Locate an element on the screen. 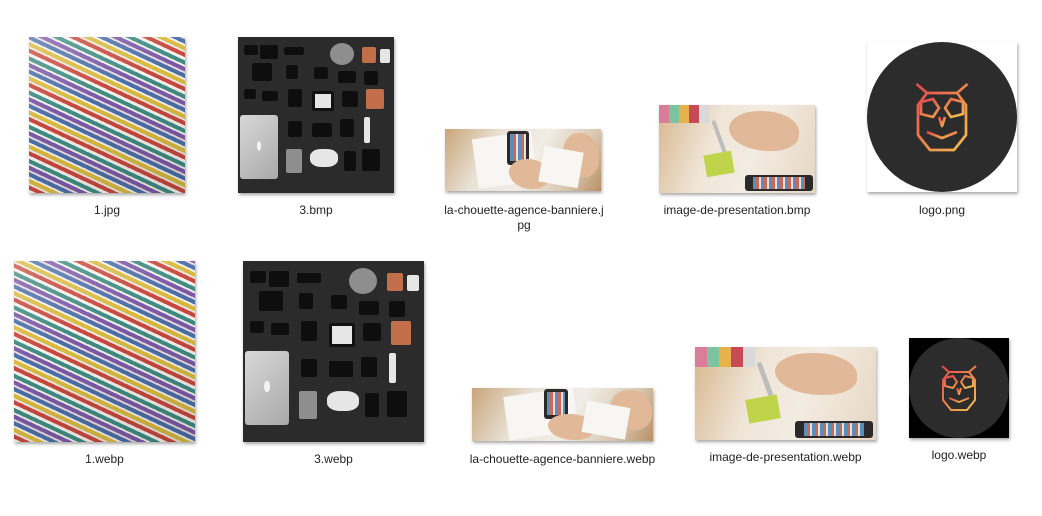  file-name-label: 3.bmp is located at coordinates (316, 210).